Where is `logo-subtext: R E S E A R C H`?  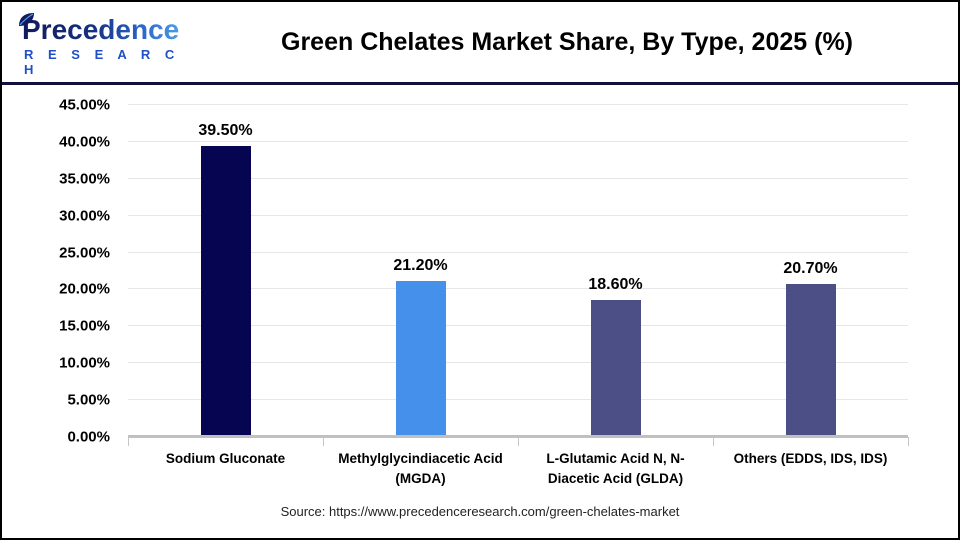 logo-subtext: R E S E A R C H is located at coordinates (102, 61).